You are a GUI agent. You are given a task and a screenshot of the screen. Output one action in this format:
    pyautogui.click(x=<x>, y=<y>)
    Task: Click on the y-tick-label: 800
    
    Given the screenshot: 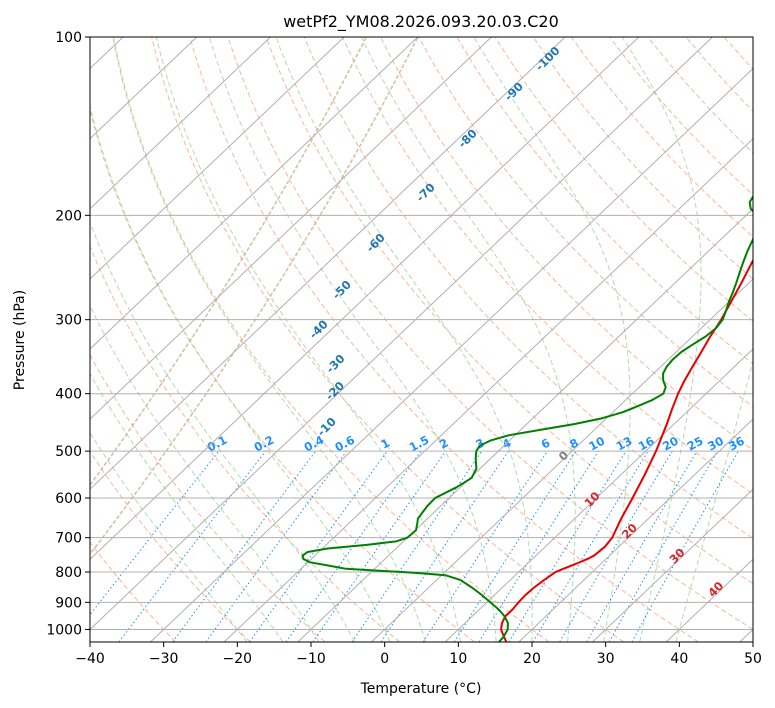 What is the action you would take?
    pyautogui.click(x=68, y=573)
    